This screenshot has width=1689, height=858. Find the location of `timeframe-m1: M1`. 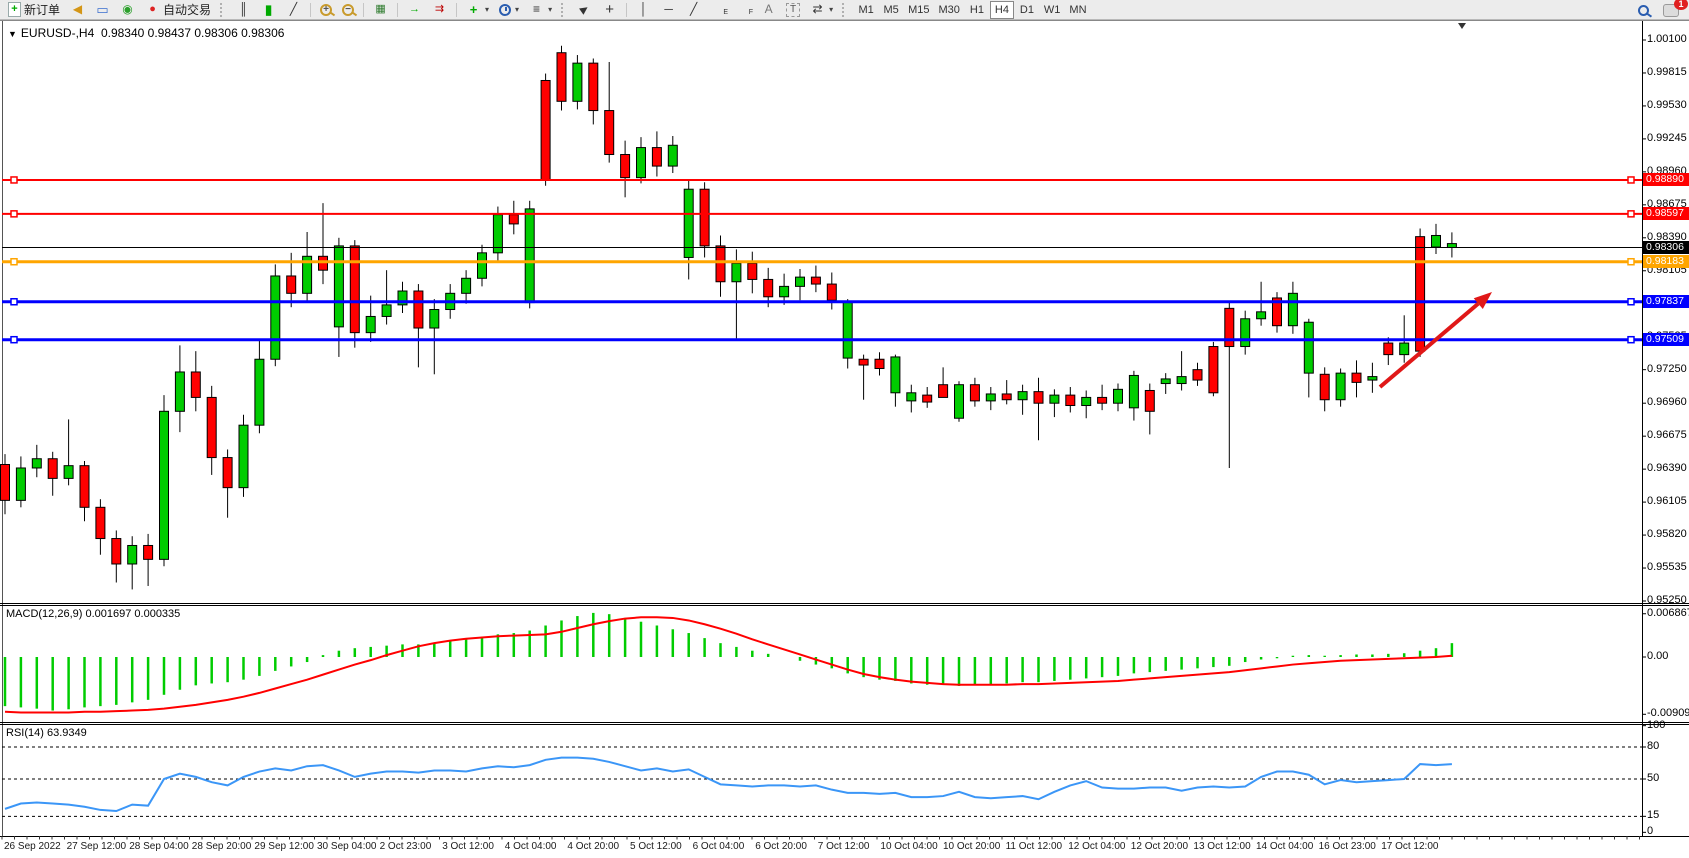

timeframe-m1: M1 is located at coordinates (866, 10).